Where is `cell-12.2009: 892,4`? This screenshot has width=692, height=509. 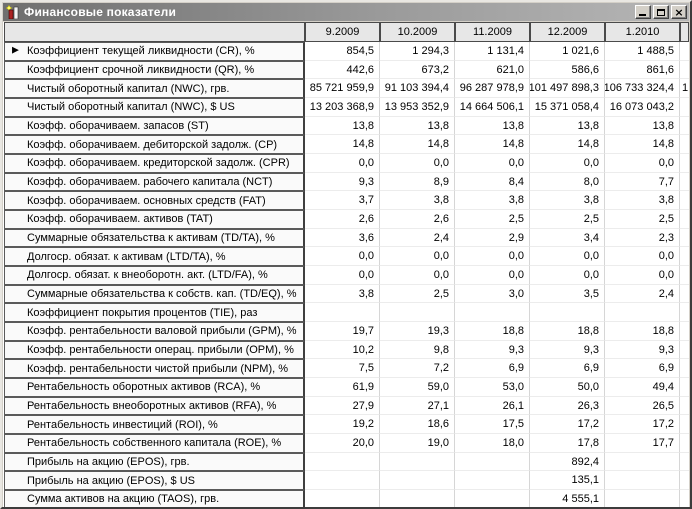 cell-12.2009: 892,4 is located at coordinates (567, 462).